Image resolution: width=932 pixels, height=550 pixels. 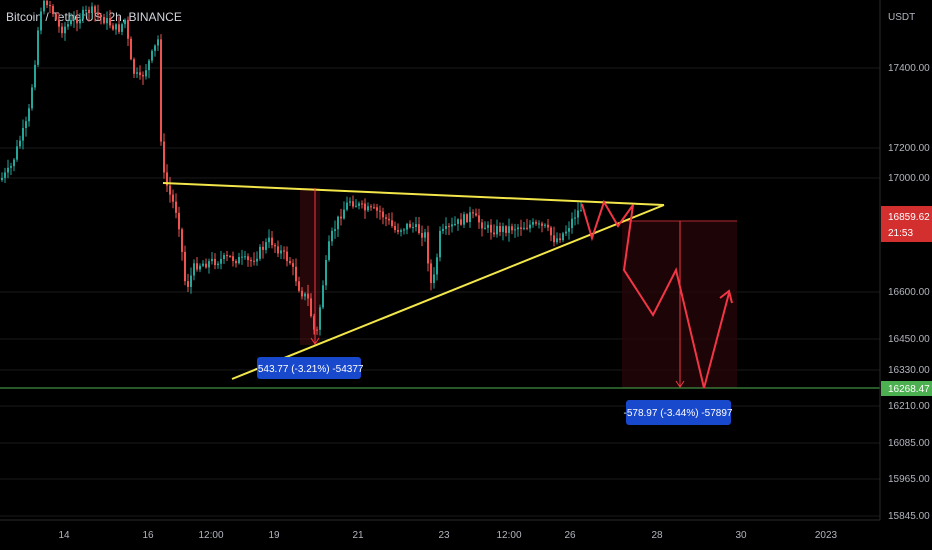 I want to click on price-tick-label: 15965.00, so click(x=909, y=479).